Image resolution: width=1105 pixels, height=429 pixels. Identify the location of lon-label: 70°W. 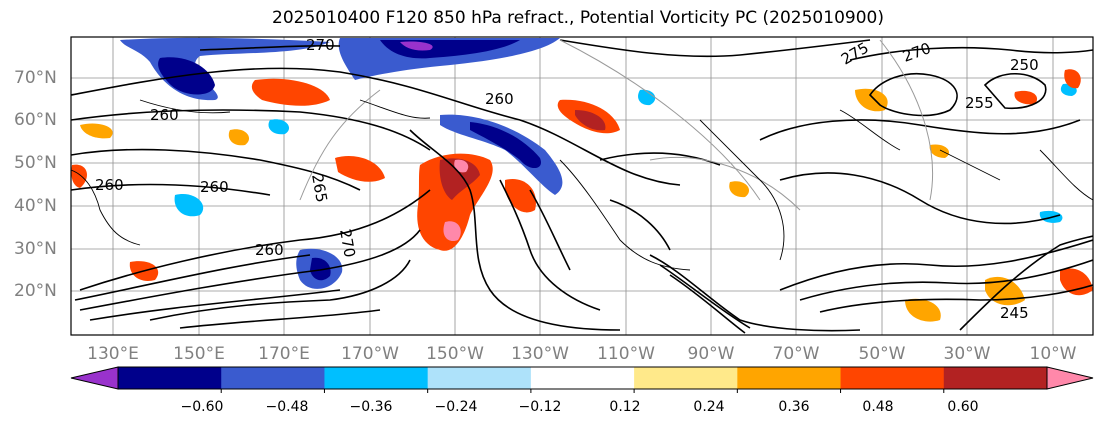
(796, 354).